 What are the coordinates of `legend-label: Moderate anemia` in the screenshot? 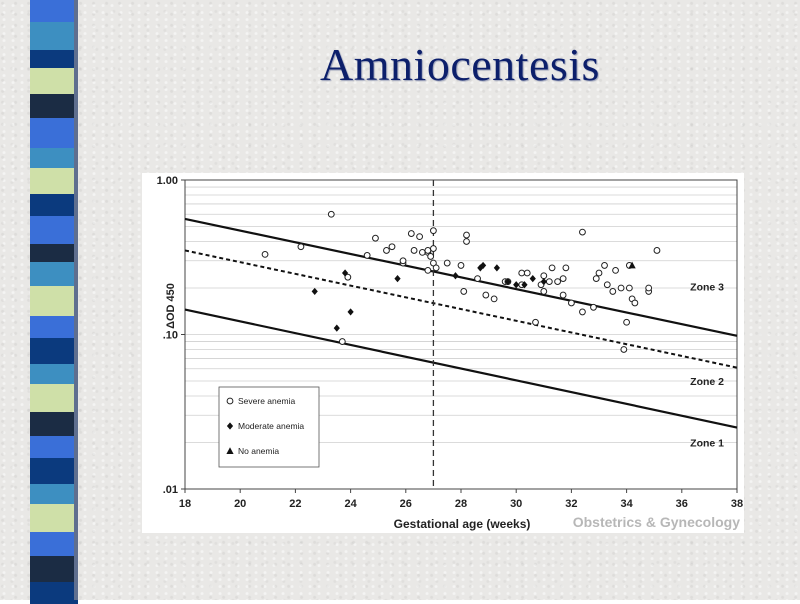 It's located at (271, 426).